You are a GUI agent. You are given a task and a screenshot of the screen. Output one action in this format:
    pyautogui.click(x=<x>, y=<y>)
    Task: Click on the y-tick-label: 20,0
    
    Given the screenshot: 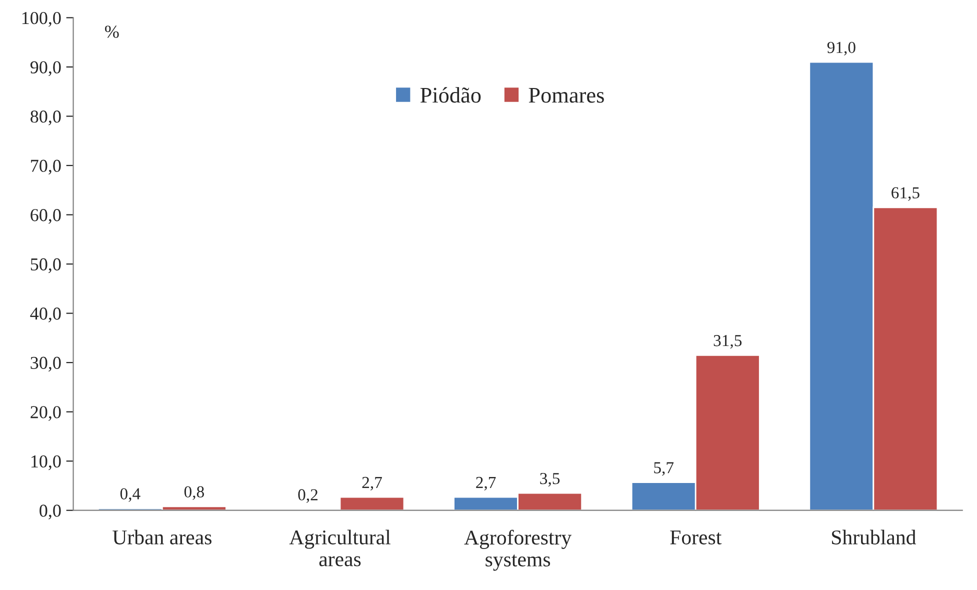 What is the action you would take?
    pyautogui.click(x=45, y=413)
    